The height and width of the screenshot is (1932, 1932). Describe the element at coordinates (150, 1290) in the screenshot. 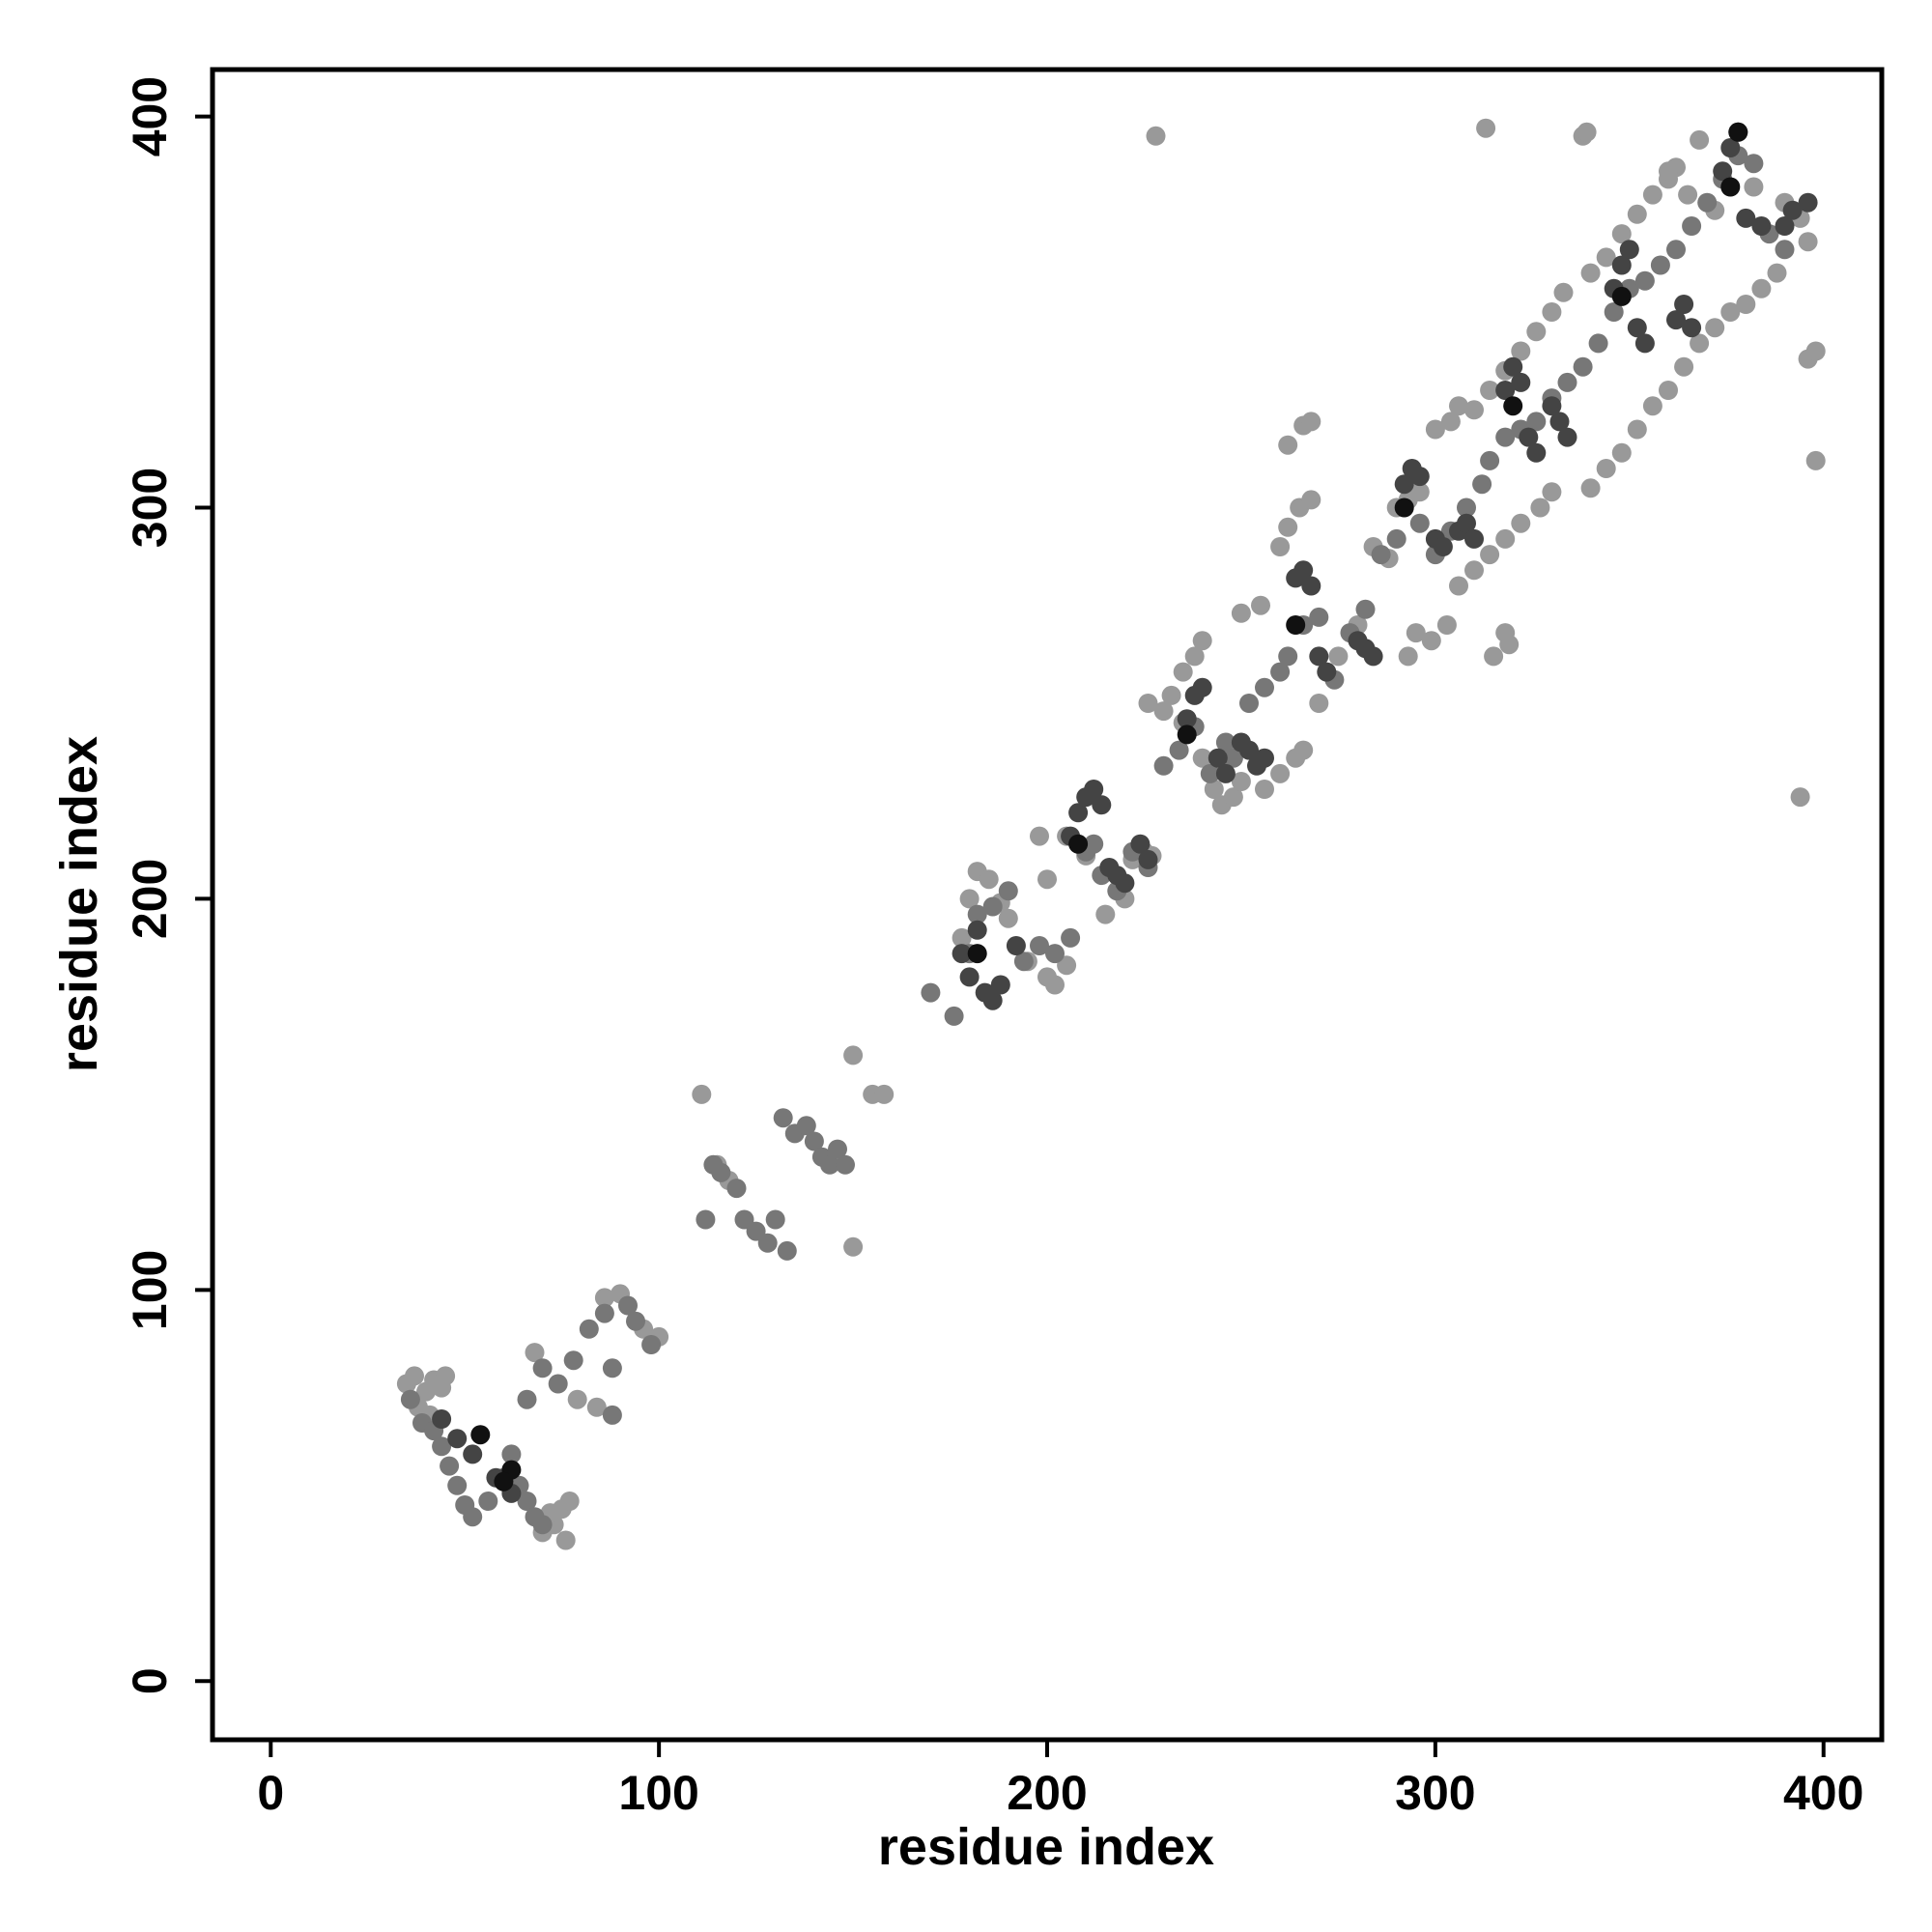

I see `y-tick-label: 100` at that location.